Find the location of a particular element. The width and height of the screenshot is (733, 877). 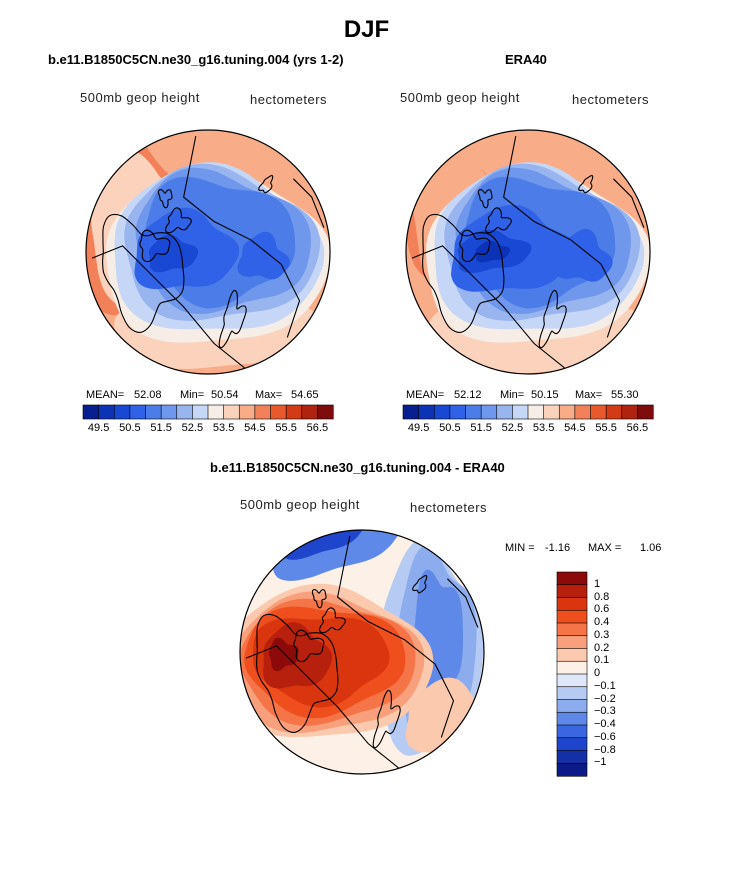

colorbar-tick-label: 55.5 is located at coordinates (606, 428).